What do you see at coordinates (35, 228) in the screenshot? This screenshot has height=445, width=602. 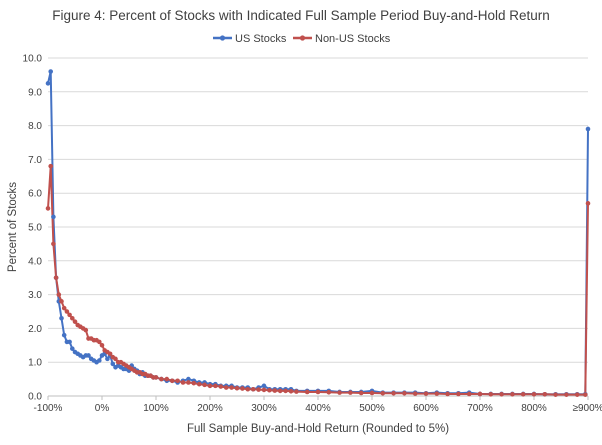 I see `y-tick-label: 5.0` at bounding box center [35, 228].